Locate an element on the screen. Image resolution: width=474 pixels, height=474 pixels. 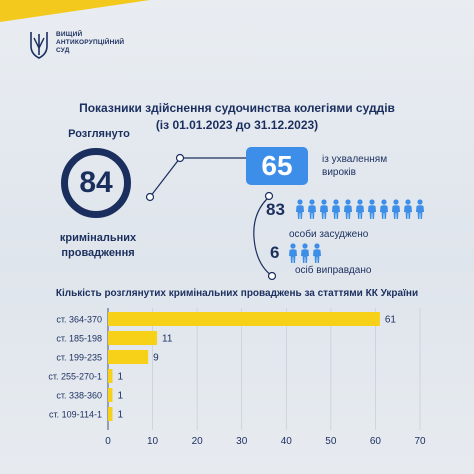
convicted-label: особи засуджено is located at coordinates (329, 234).